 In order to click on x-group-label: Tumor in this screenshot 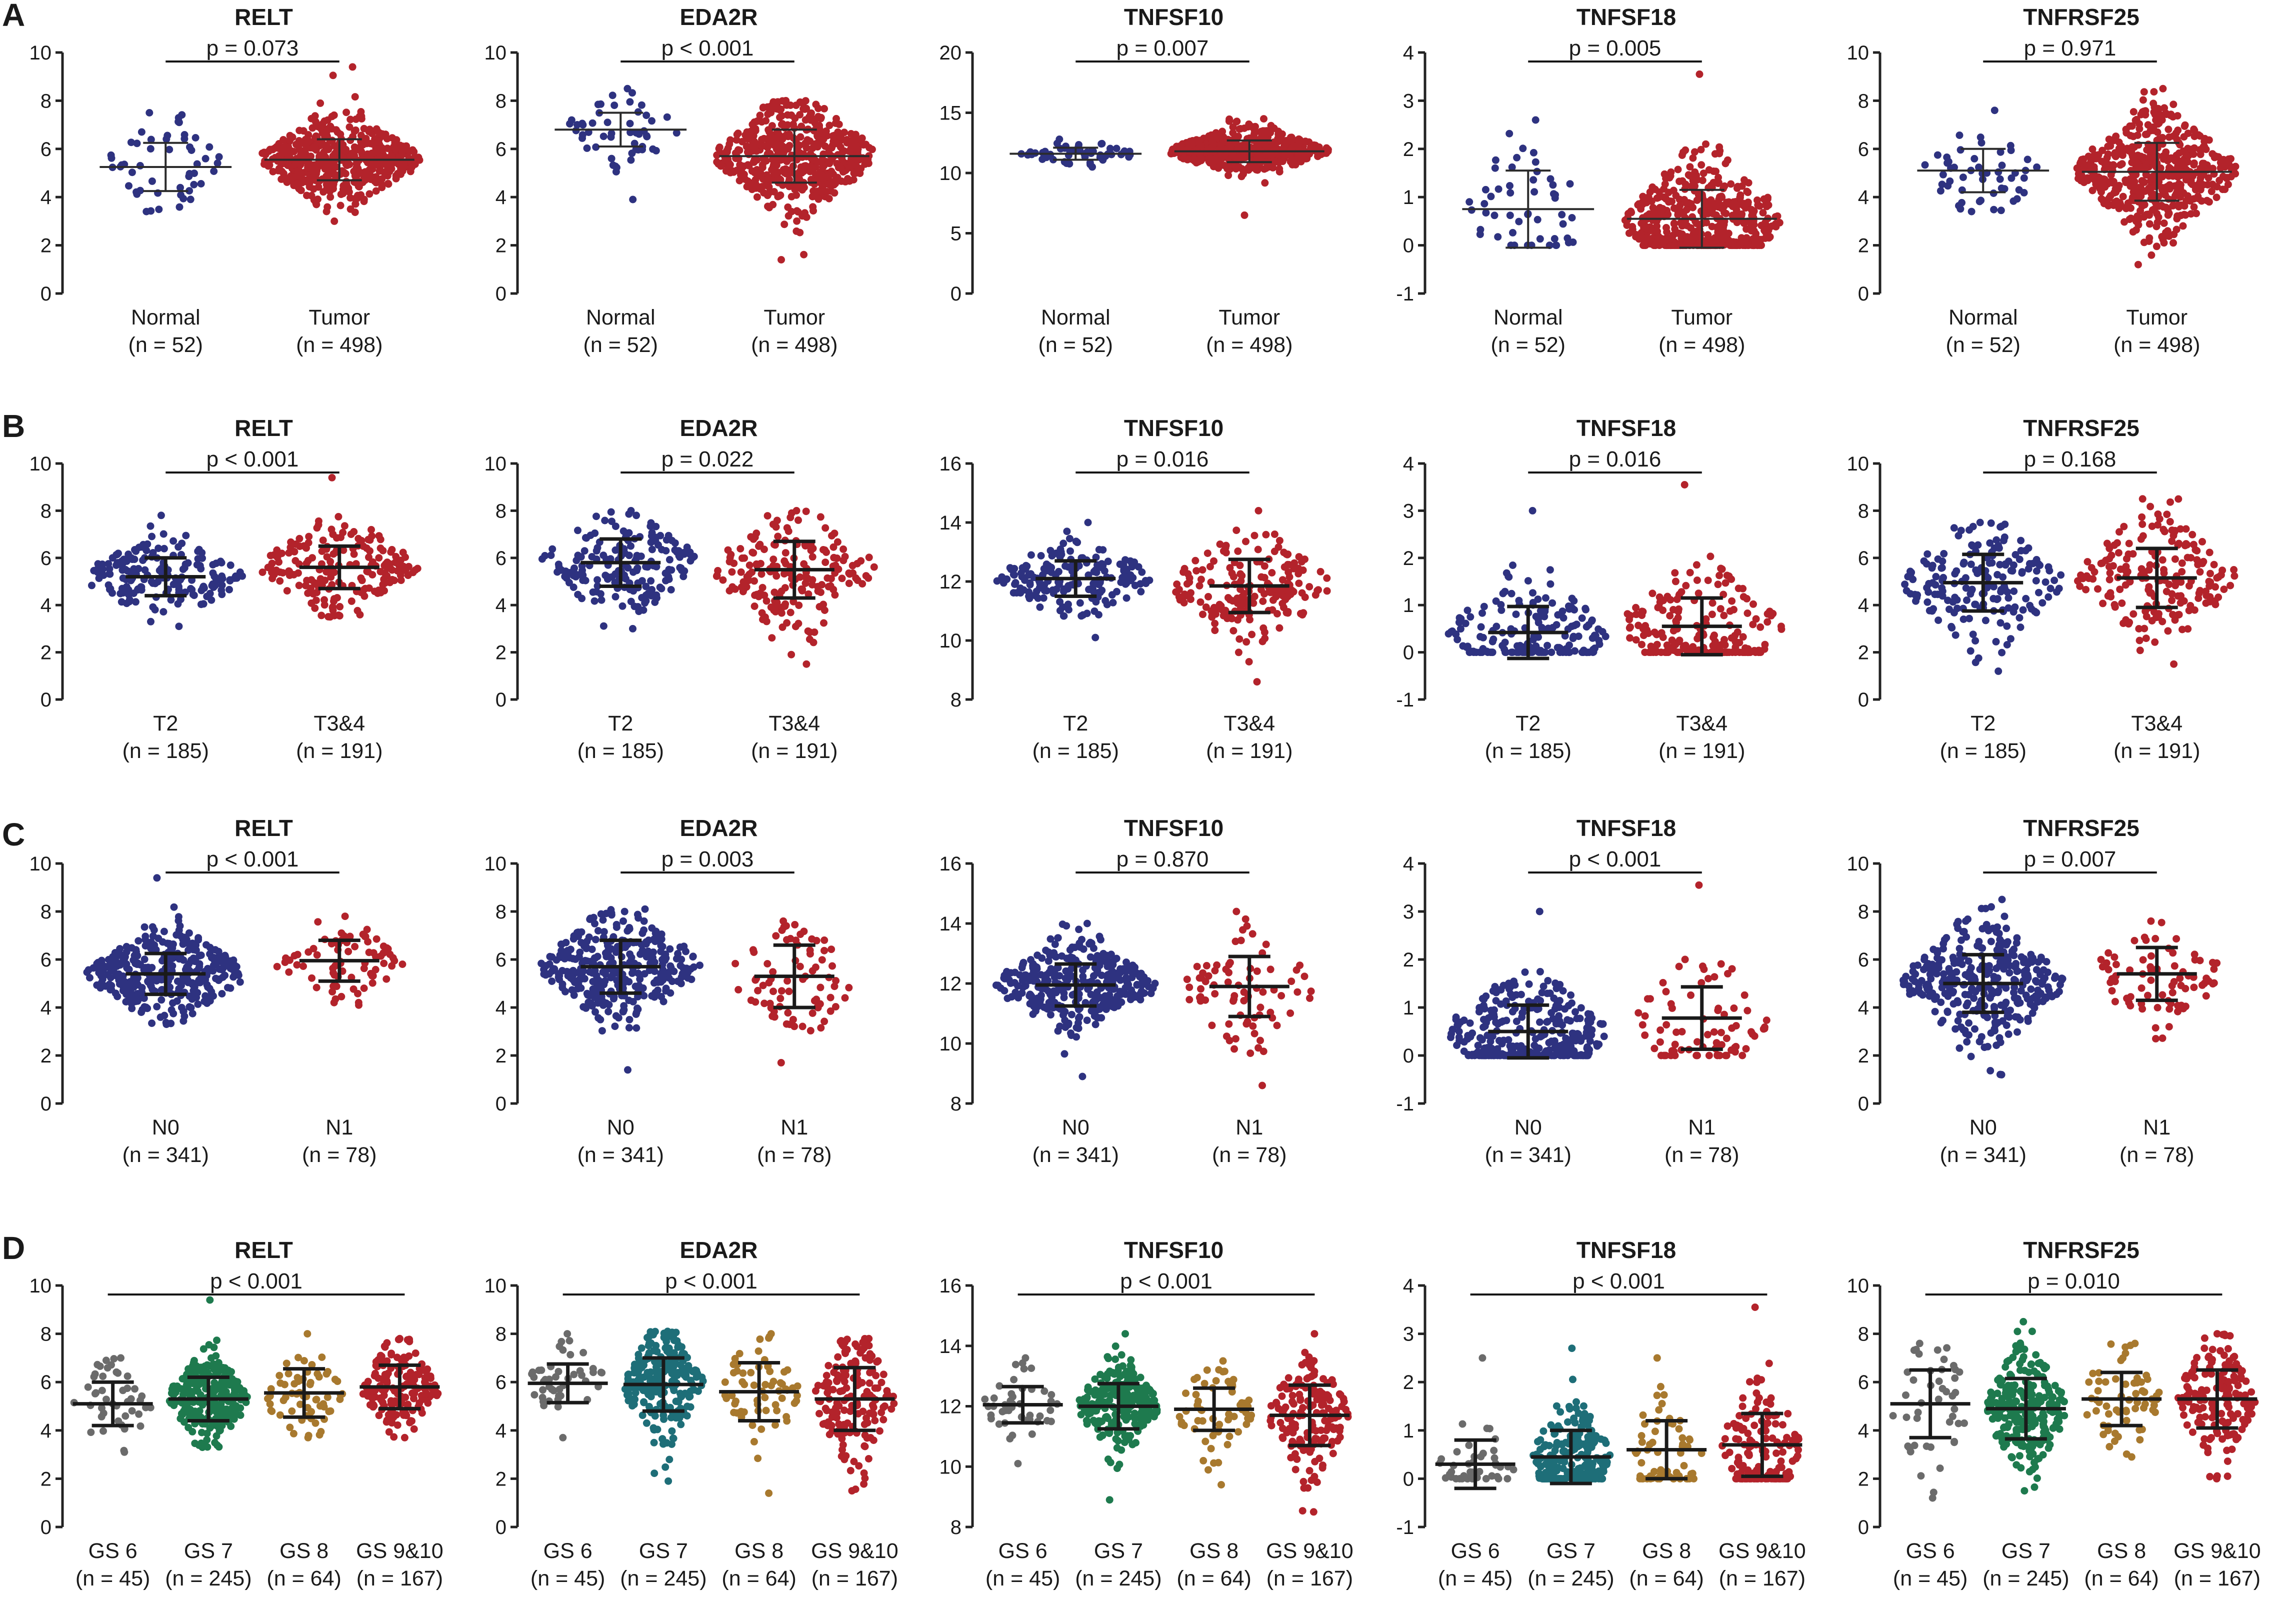, I will do `click(339, 318)`.